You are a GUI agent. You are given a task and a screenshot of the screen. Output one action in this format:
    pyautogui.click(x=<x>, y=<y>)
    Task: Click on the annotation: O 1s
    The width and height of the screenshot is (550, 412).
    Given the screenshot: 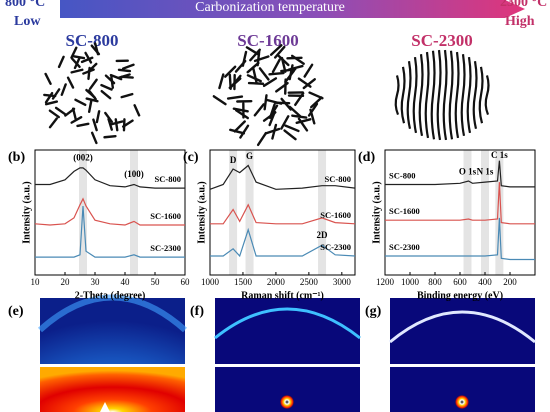 What is the action you would take?
    pyautogui.click(x=468, y=172)
    